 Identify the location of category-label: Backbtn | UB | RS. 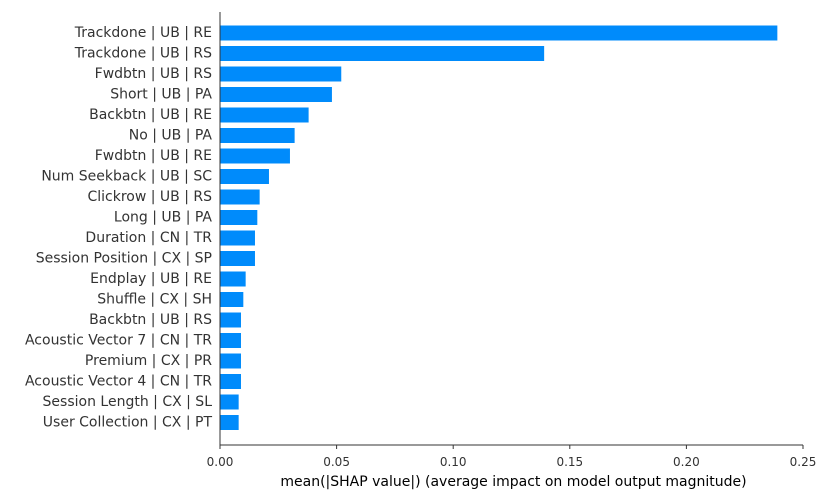
(150, 320).